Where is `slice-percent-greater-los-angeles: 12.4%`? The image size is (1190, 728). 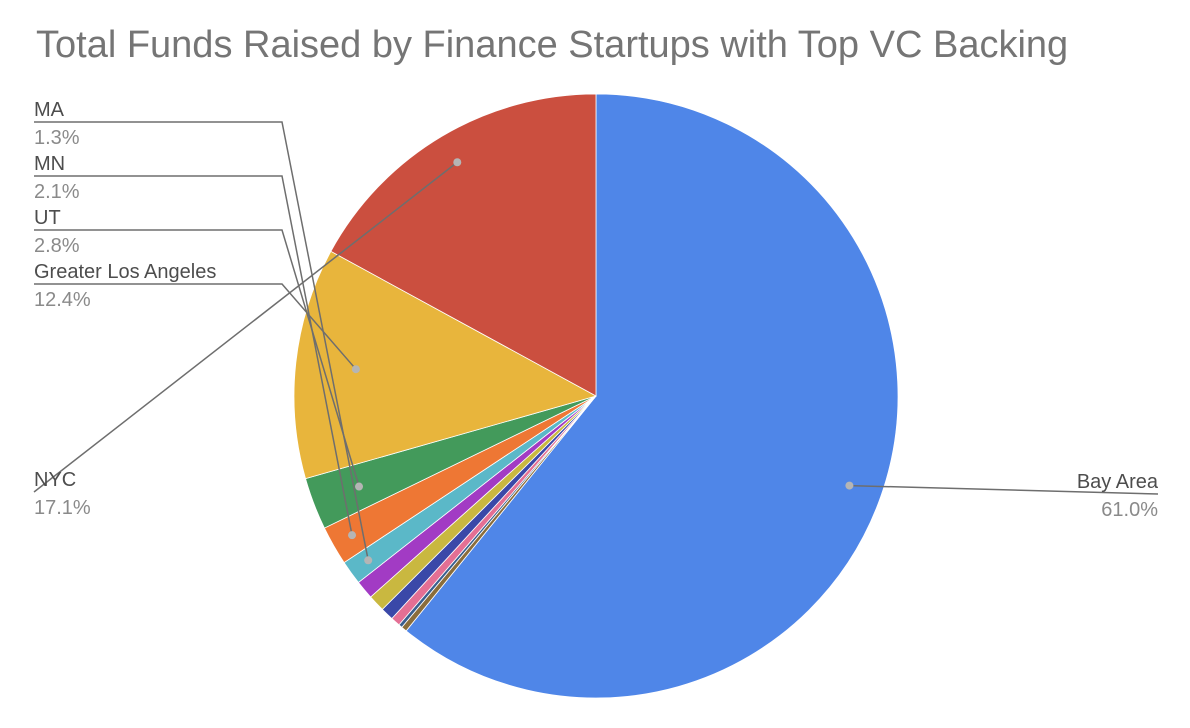 slice-percent-greater-los-angeles: 12.4% is located at coordinates (62, 300).